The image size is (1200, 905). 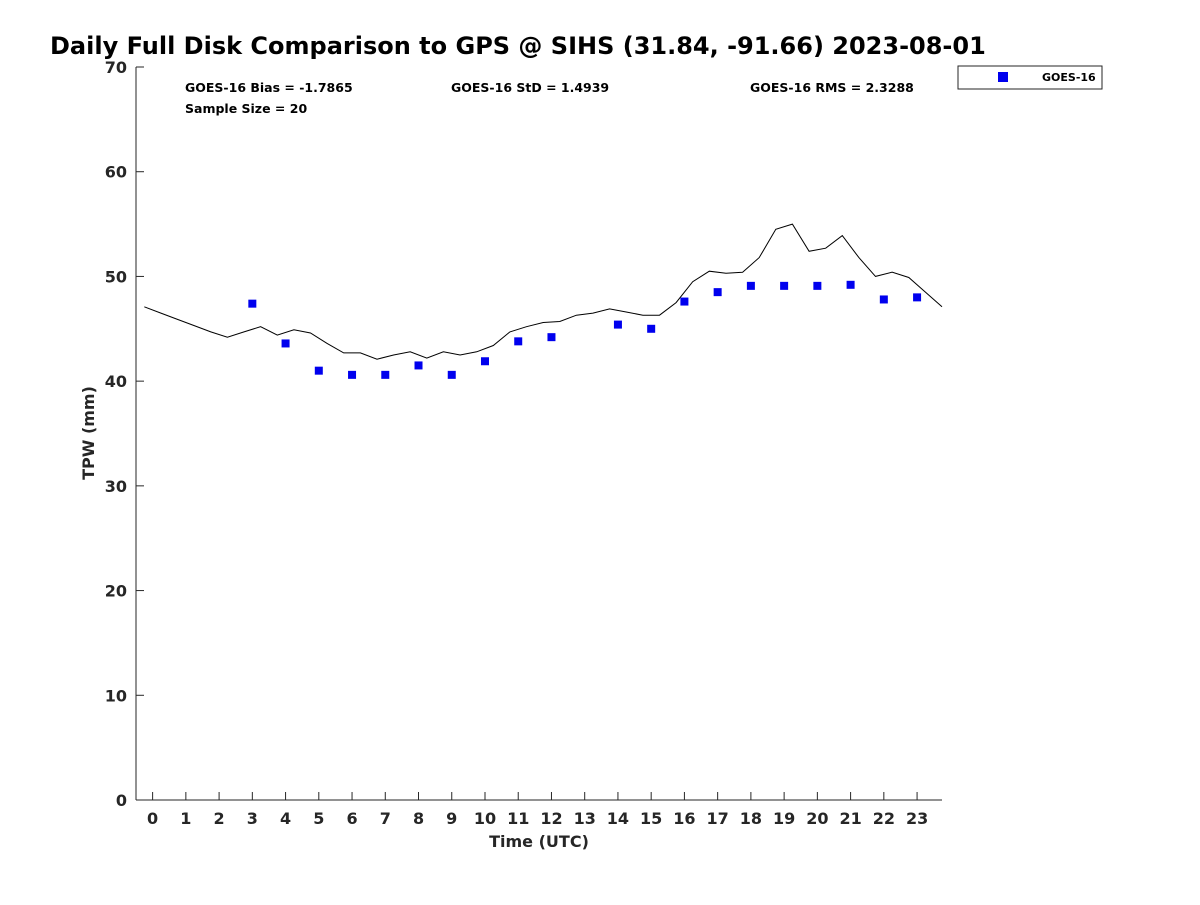 I want to click on x-tick-label: 5, so click(x=318, y=818).